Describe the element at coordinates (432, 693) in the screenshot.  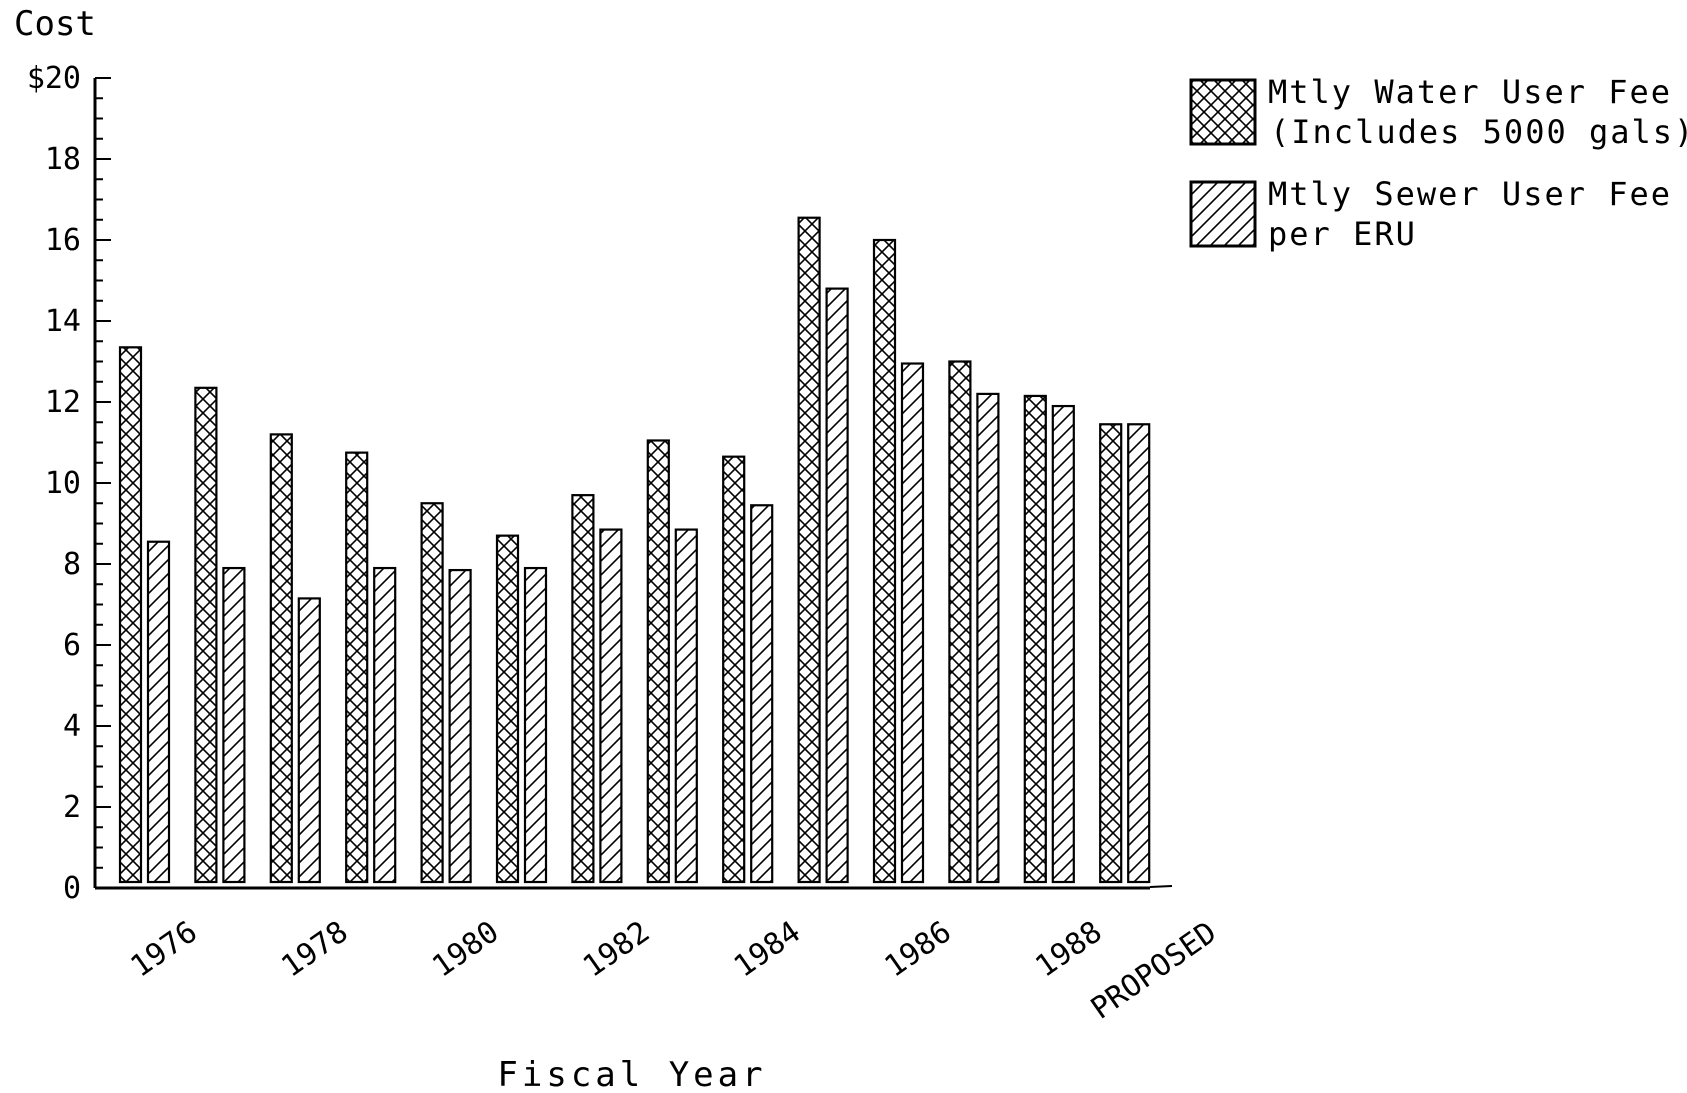
I see `water-fee-bar-1980` at that location.